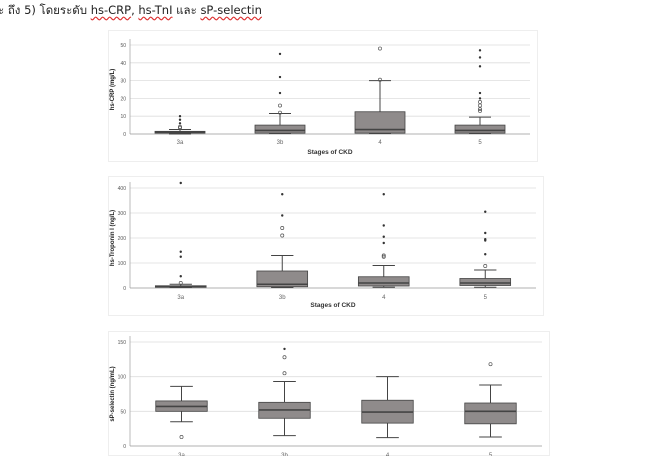 Image resolution: width=650 pixels, height=456 pixels. Describe the element at coordinates (155, 10) in the screenshot. I see `term-hs-tni: hs-TnI` at that location.